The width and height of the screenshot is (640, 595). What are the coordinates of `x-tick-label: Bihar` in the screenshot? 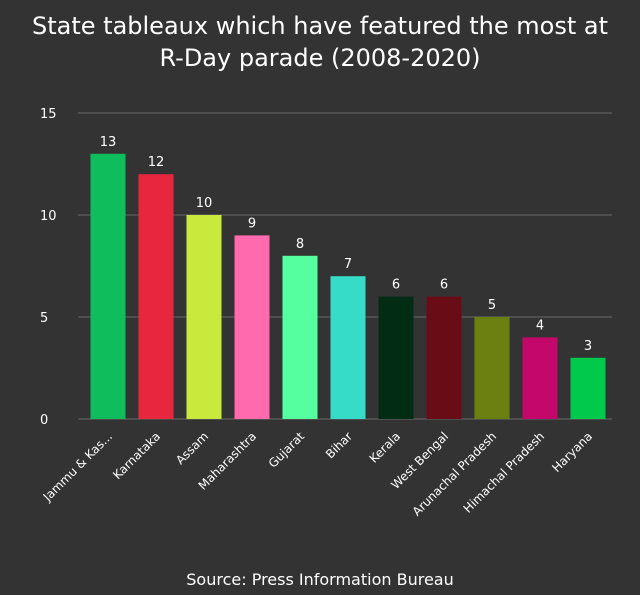 It's located at (339, 445).